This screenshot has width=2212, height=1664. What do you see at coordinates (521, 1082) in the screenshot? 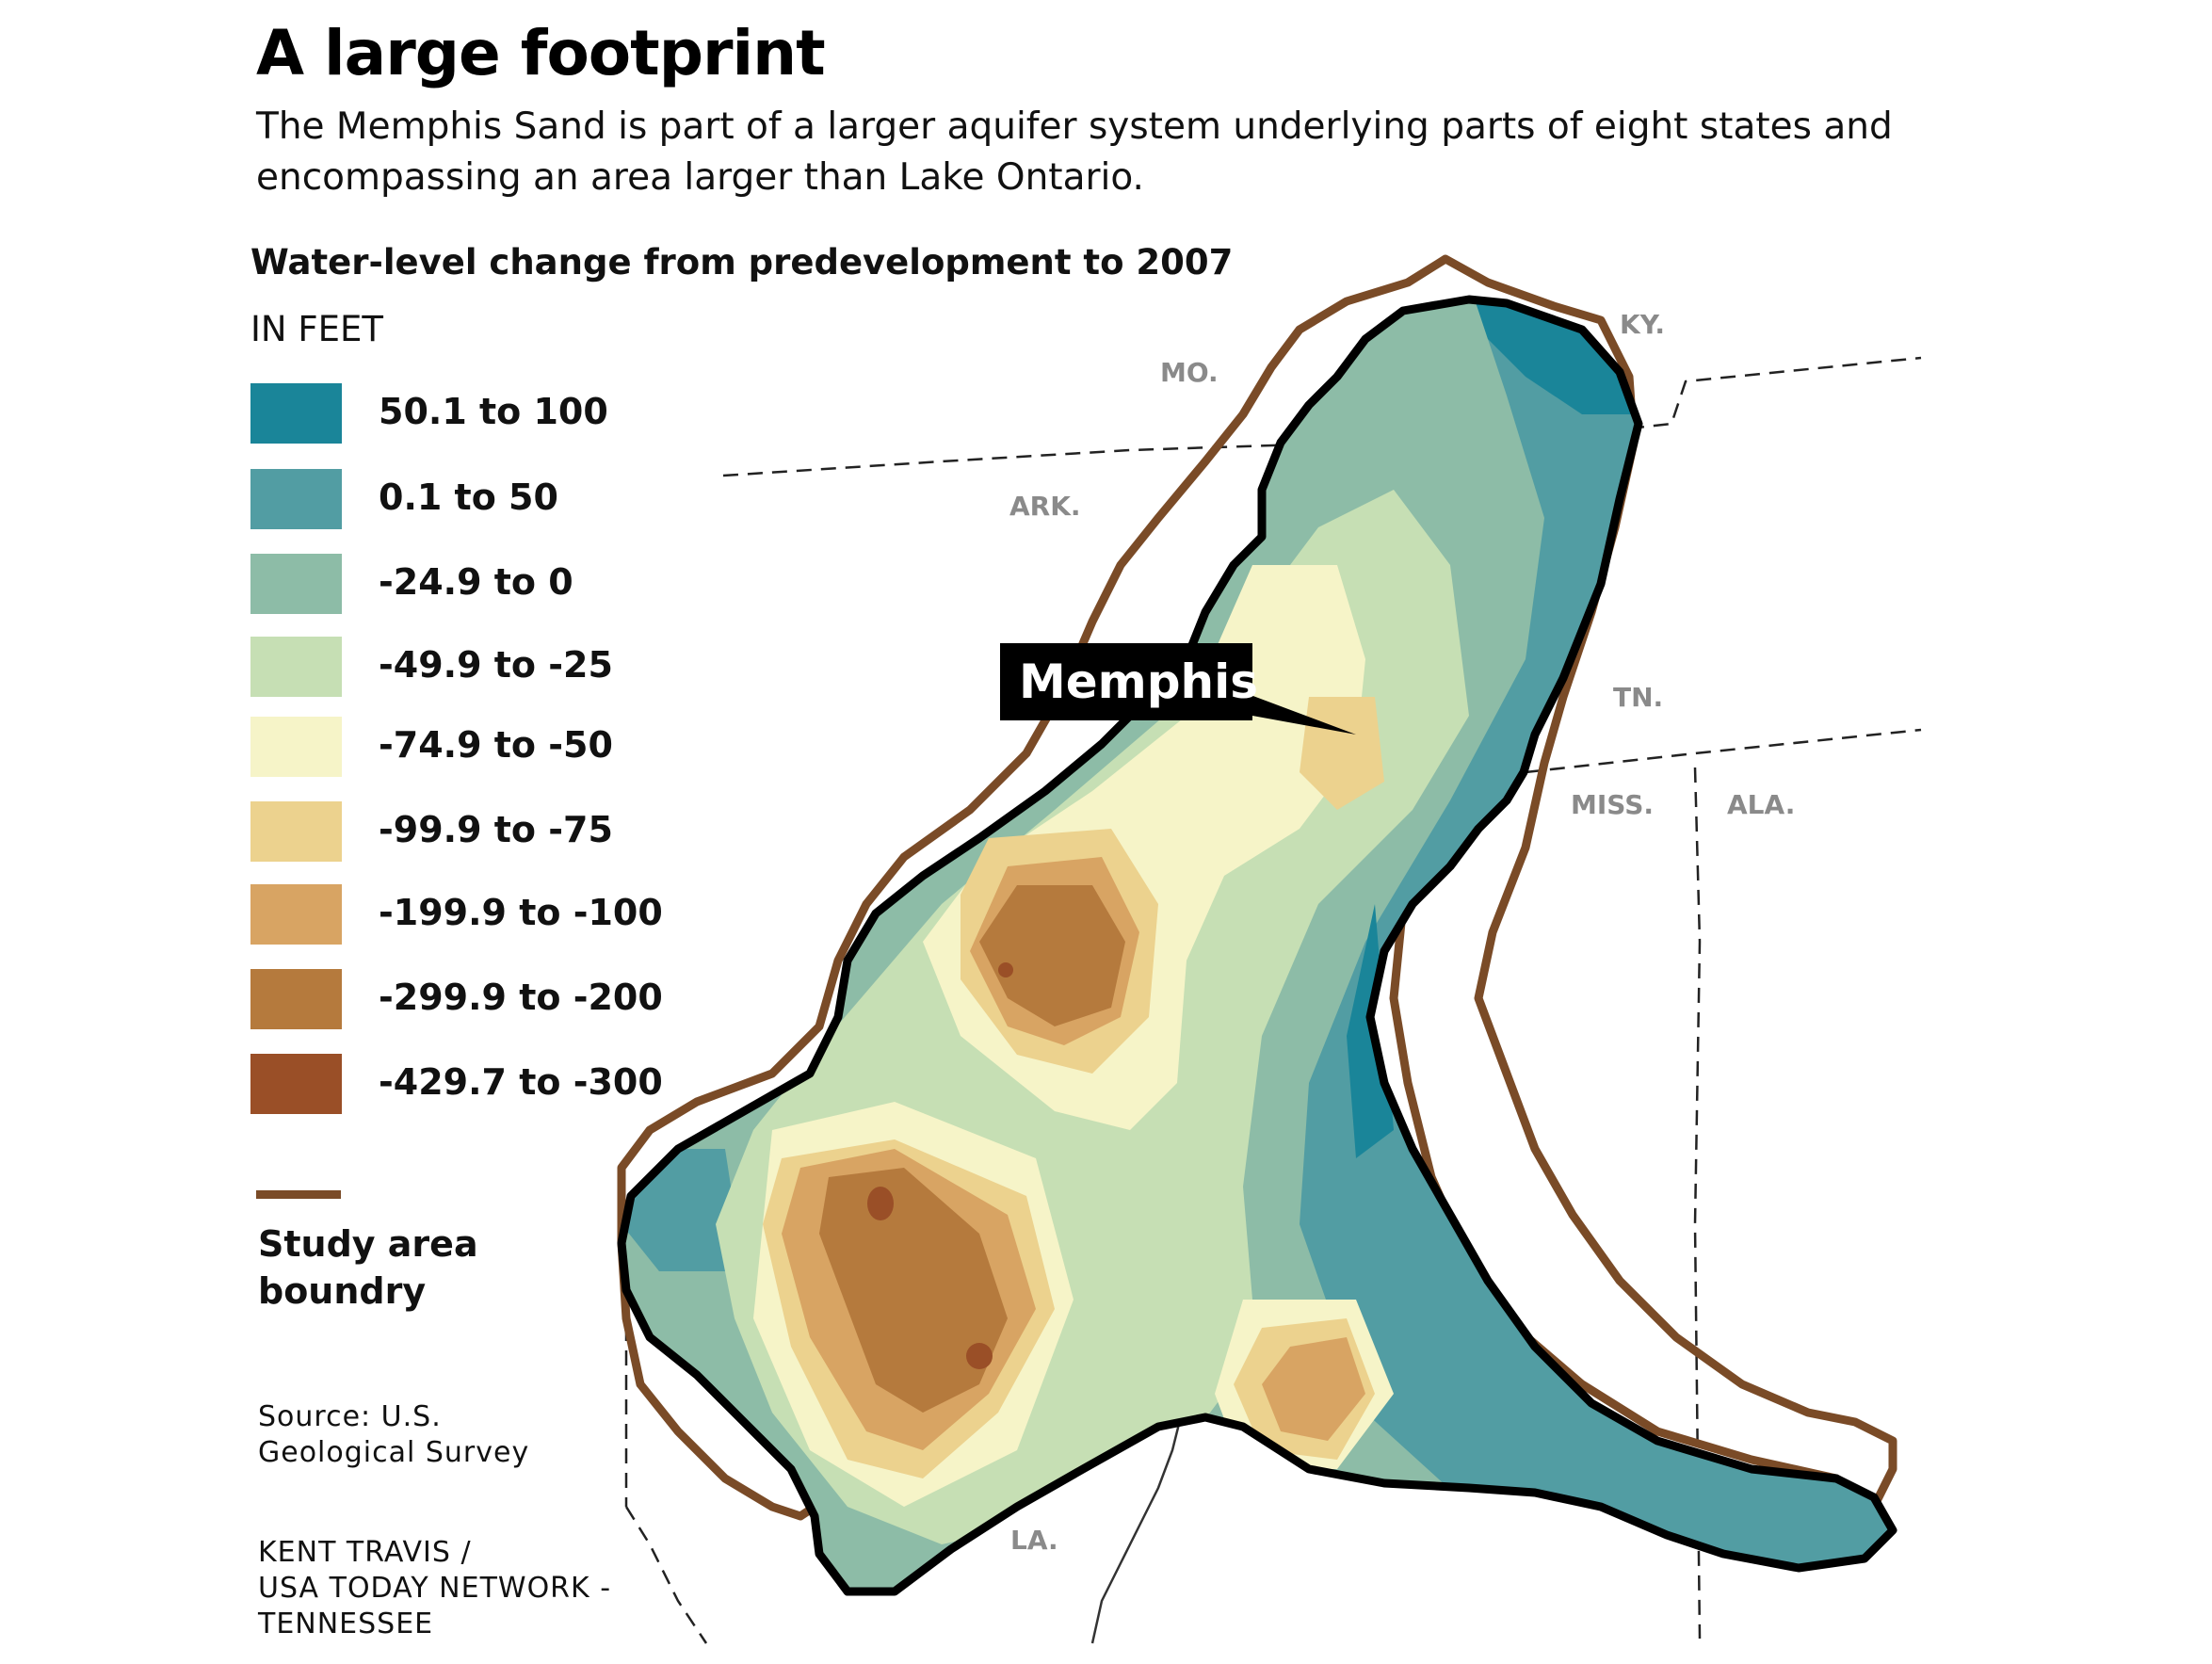
I see `legend-label: -429.7 to -300` at bounding box center [521, 1082].